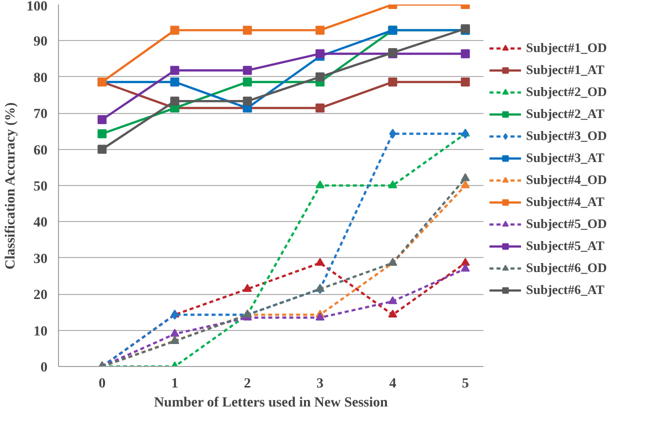  Describe the element at coordinates (41, 114) in the screenshot. I see `y-tick-label: 70` at that location.